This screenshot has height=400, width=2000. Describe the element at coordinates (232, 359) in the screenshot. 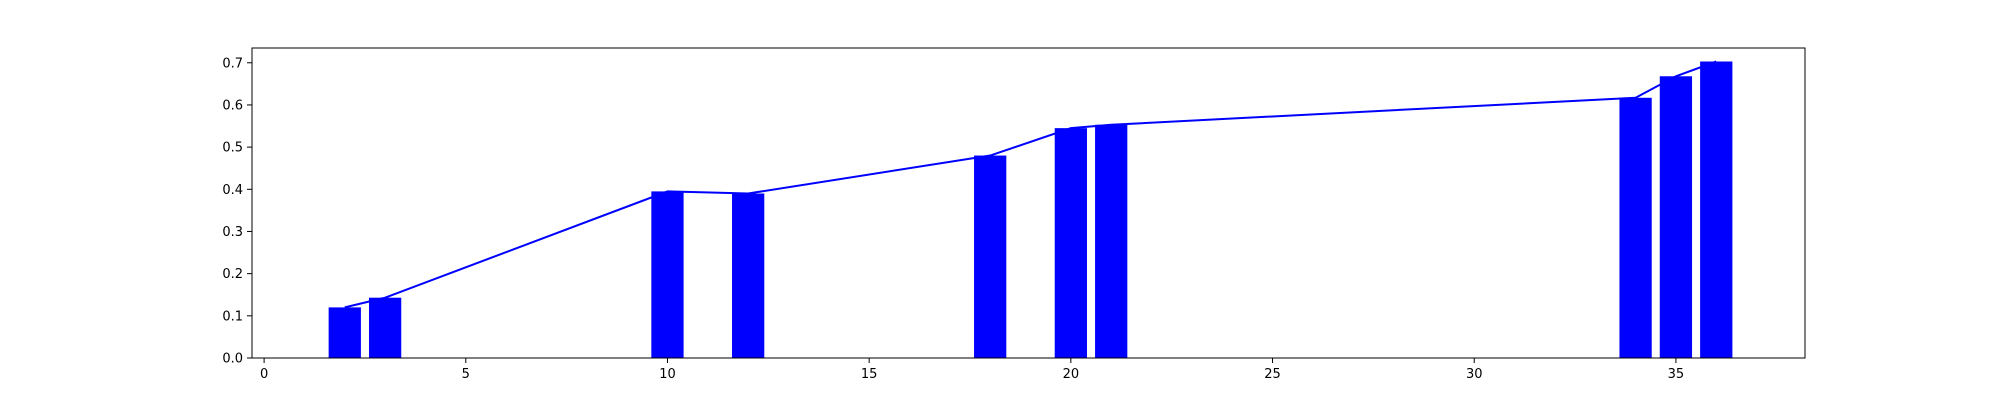

I see `y-tick-label-0: 0.0` at that location.